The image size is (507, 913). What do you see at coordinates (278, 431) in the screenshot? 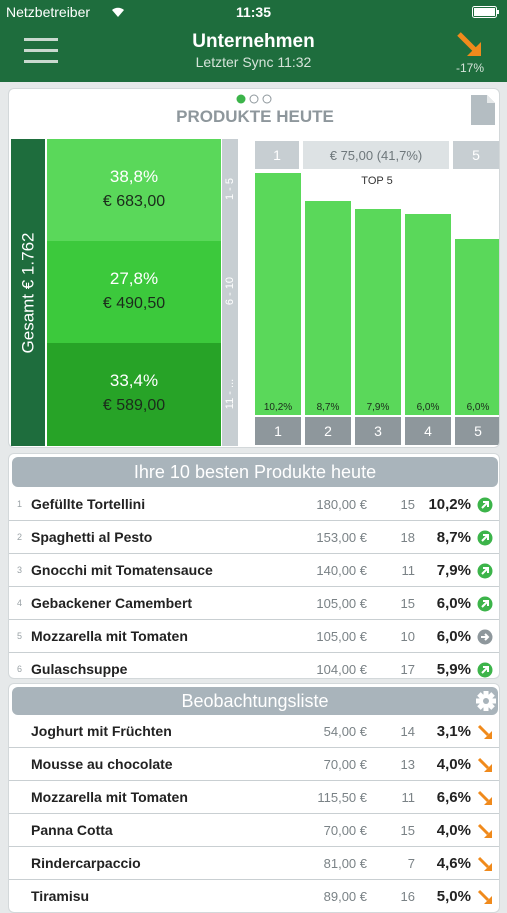
I see `bar-rank: 1` at bounding box center [278, 431].